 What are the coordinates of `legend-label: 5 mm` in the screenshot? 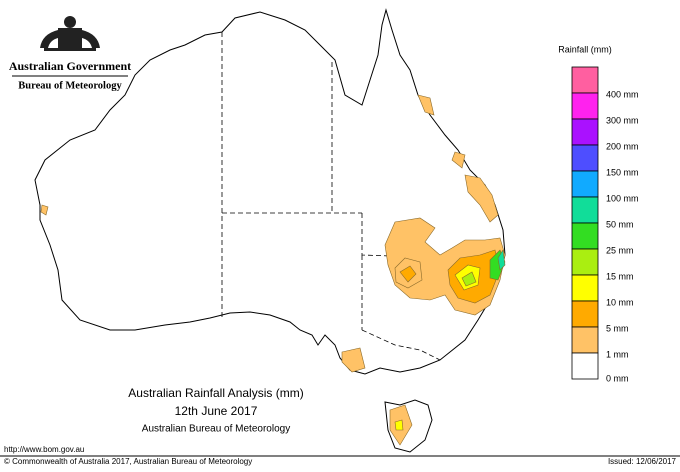 It's located at (617, 328).